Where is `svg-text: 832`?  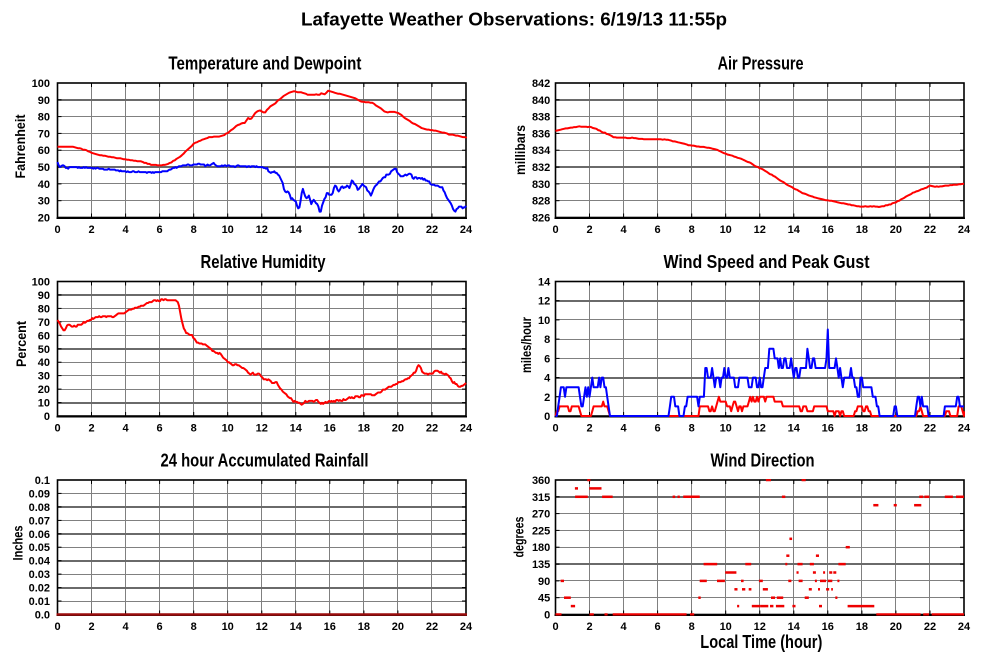
svg-text: 832 is located at coordinates (541, 168).